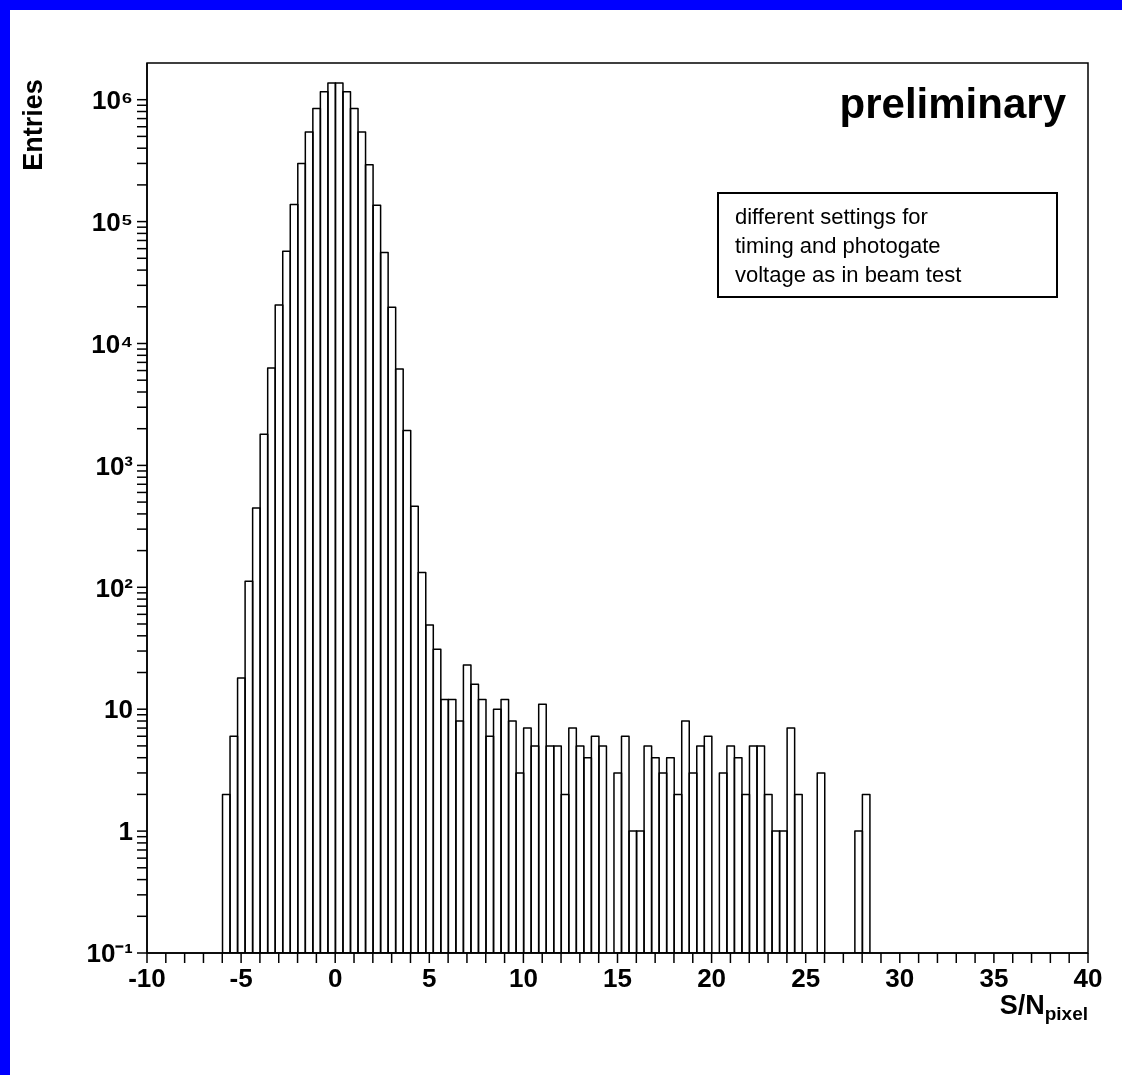 Image resolution: width=1122 pixels, height=1075 pixels. I want to click on y-axis-title: Entries, so click(33, 125).